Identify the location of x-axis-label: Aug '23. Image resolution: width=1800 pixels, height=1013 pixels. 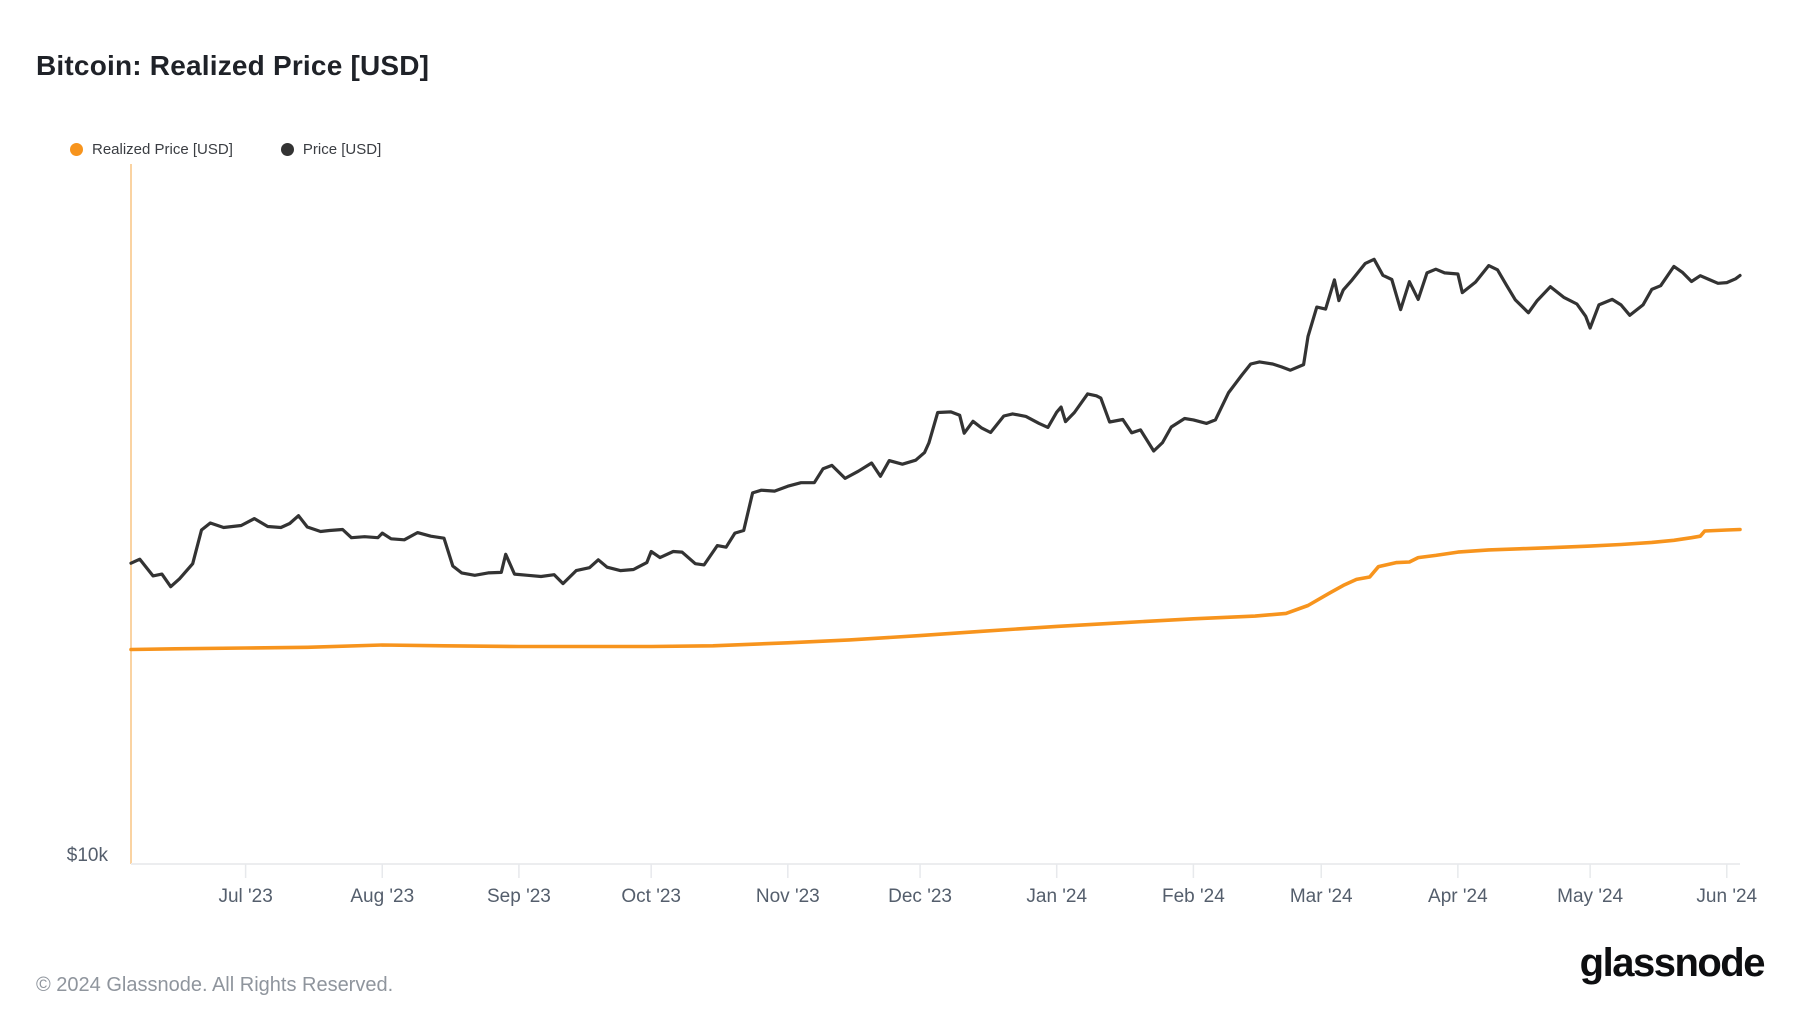
(382, 896).